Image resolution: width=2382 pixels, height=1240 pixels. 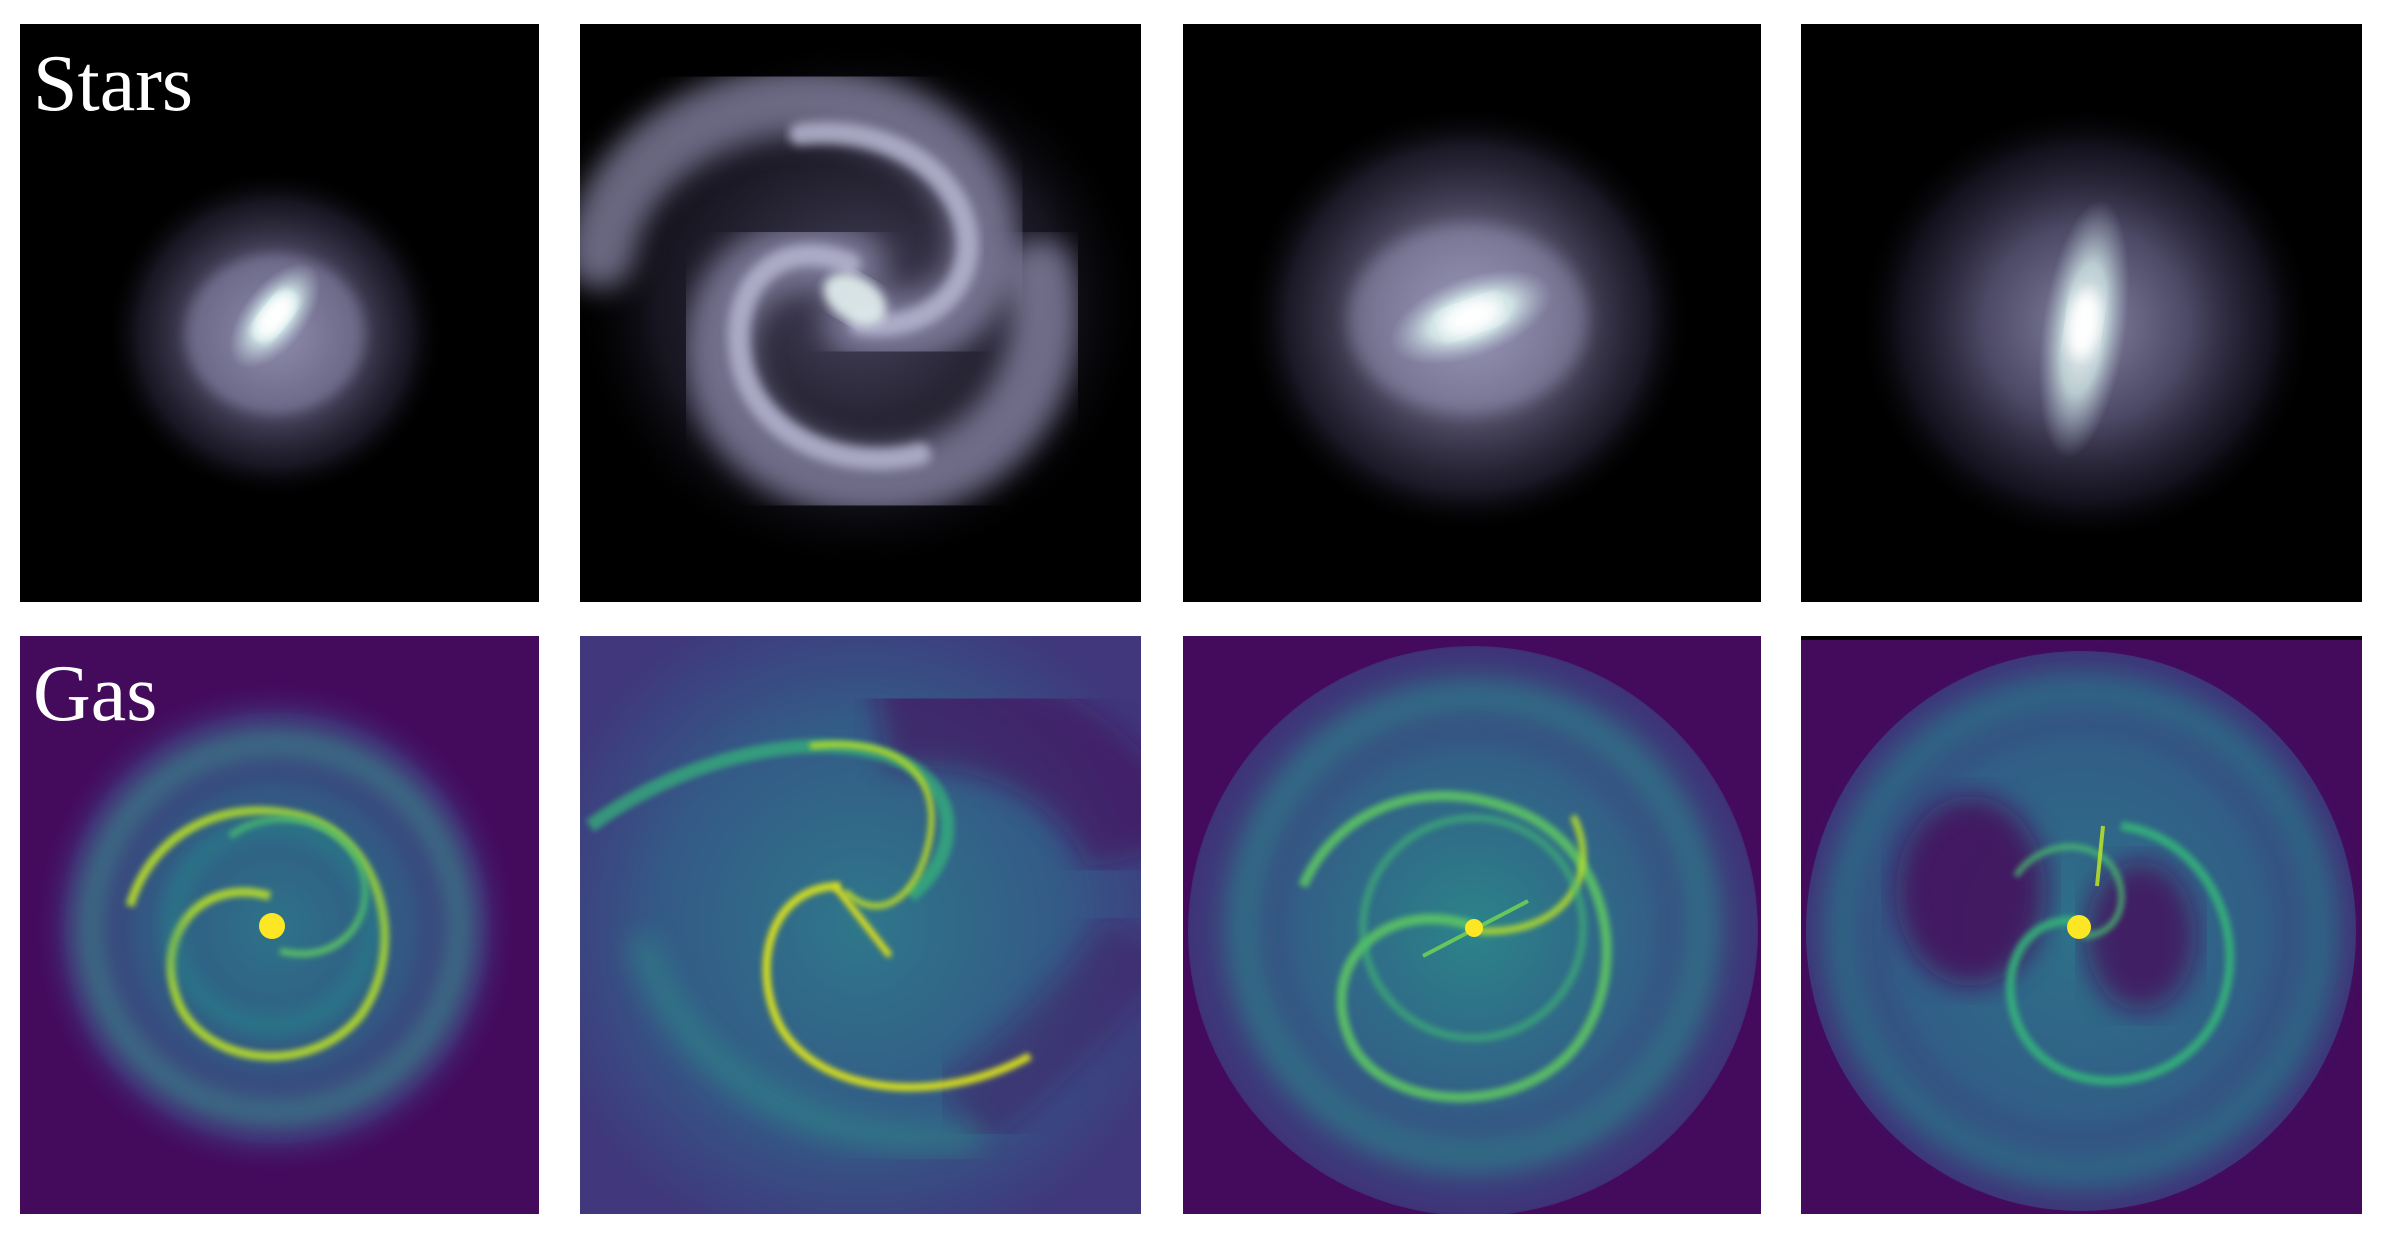 I want to click on row-label-gas: Gas, so click(x=95, y=694).